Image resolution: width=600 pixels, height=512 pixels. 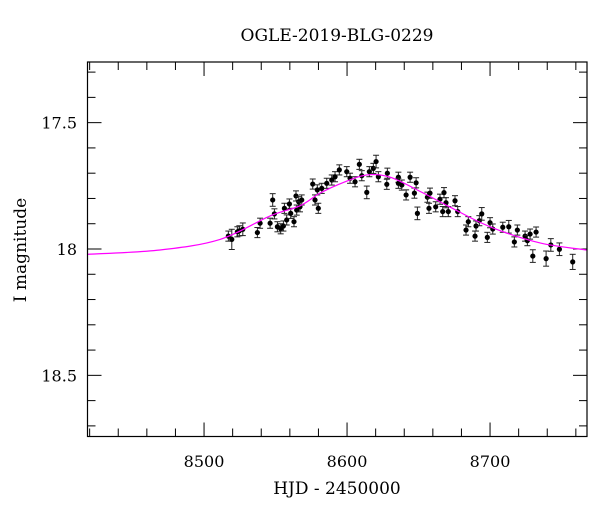 I want to click on y-tick-label: 17.5, so click(x=59, y=123).